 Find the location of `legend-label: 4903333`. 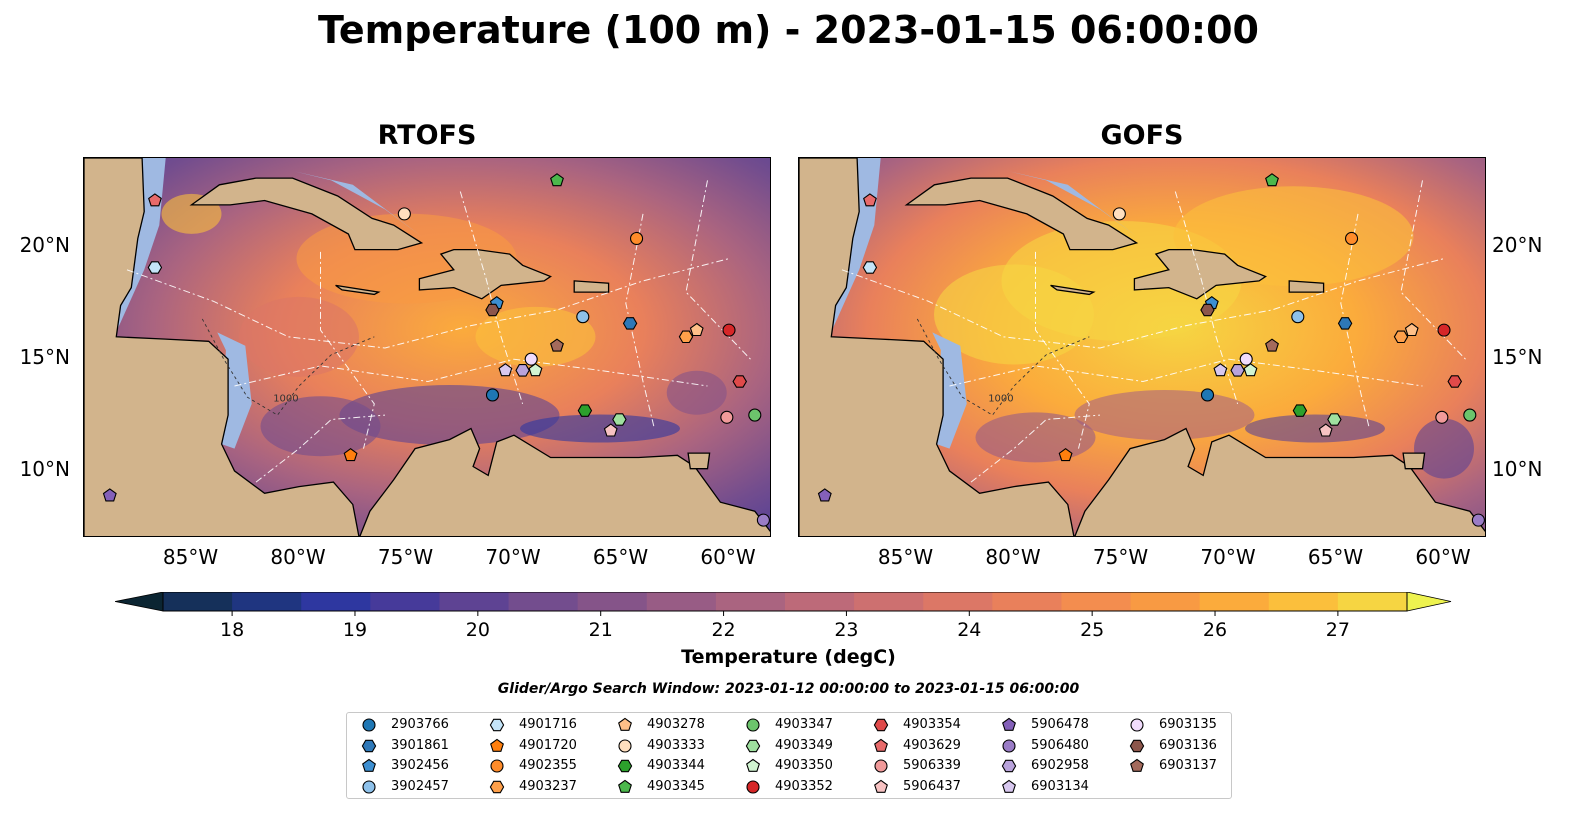

legend-label: 4903333 is located at coordinates (676, 745).